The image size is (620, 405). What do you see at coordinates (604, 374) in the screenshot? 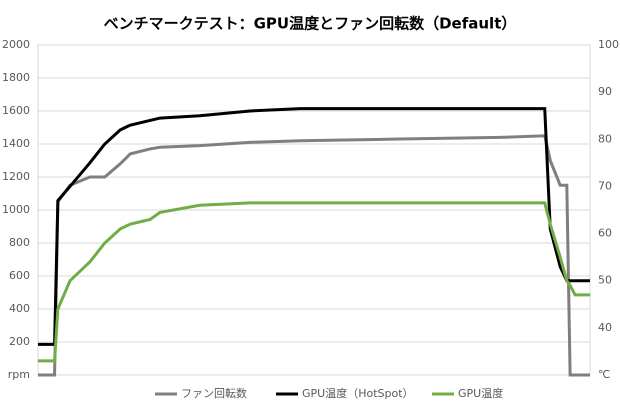
I see `y2-tick-label: ℃` at bounding box center [604, 374].